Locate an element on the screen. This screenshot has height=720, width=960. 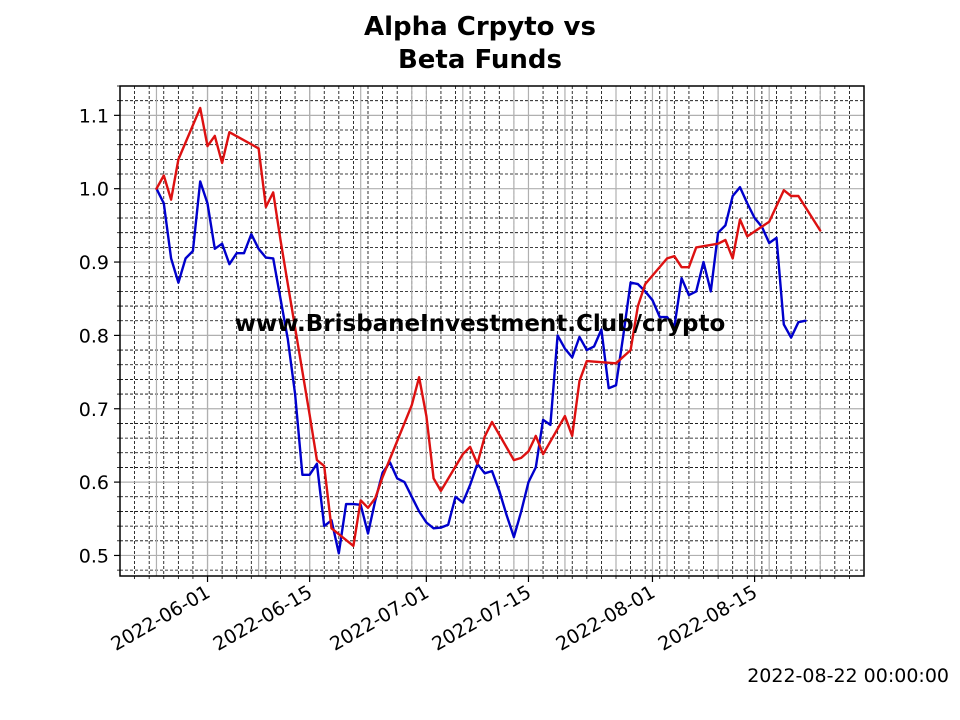
x-tick-label: 2022-08-01 is located at coordinates (605, 618).